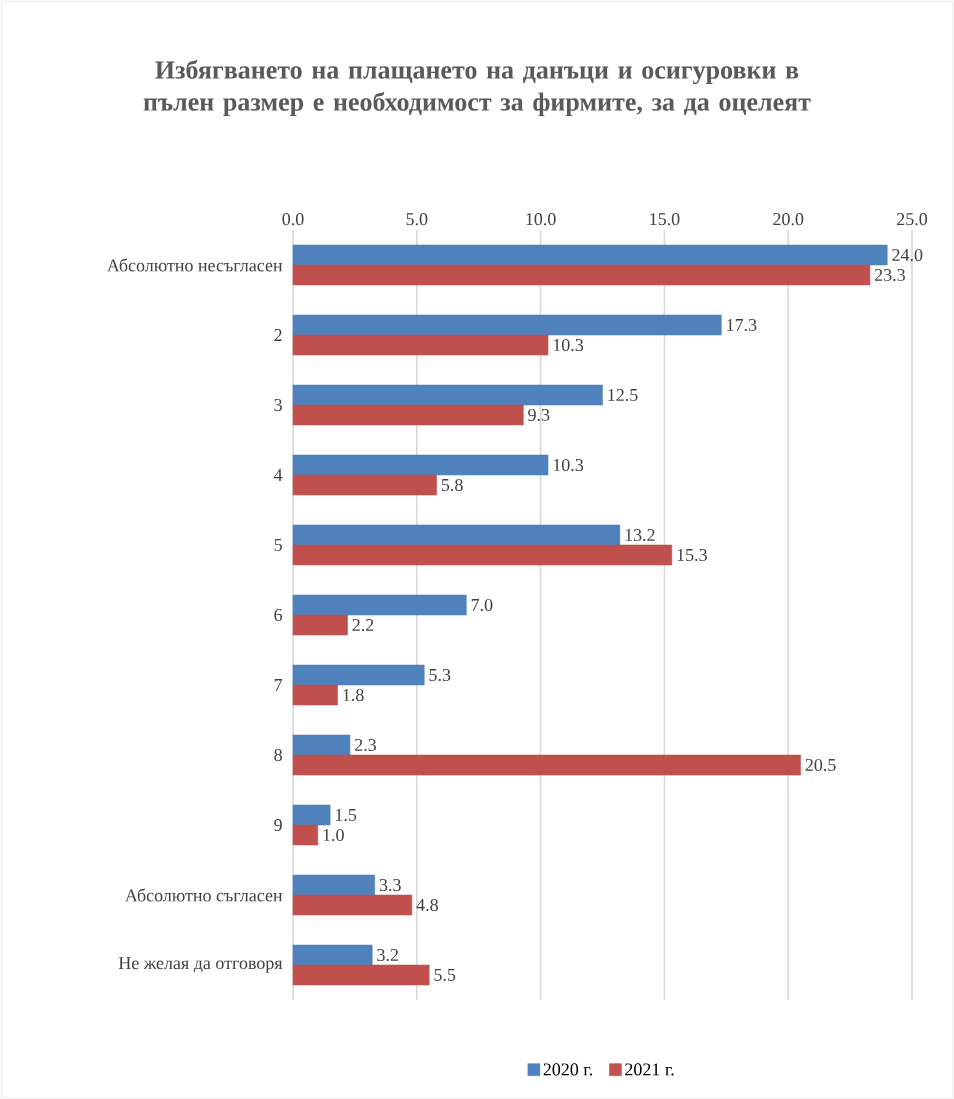  I want to click on data-label: 20.5, so click(820, 765).